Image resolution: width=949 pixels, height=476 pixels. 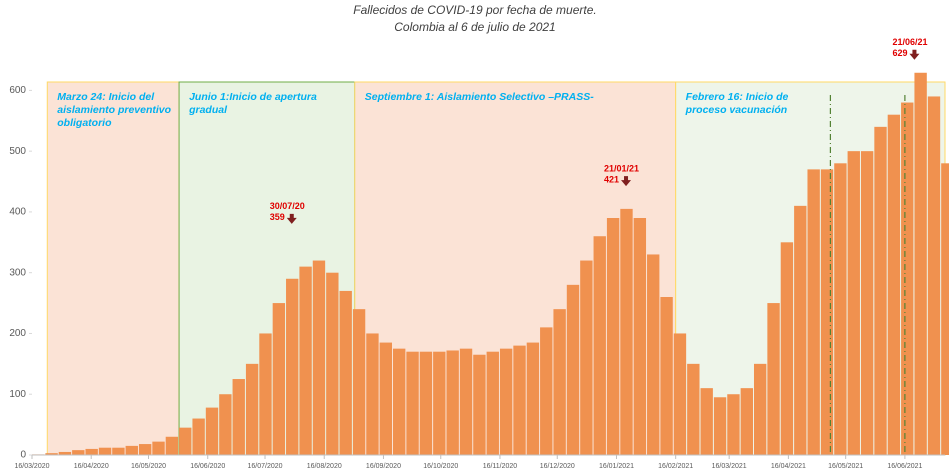 What do you see at coordinates (23, 455) in the screenshot?
I see `y-tick-label: 0` at bounding box center [23, 455].